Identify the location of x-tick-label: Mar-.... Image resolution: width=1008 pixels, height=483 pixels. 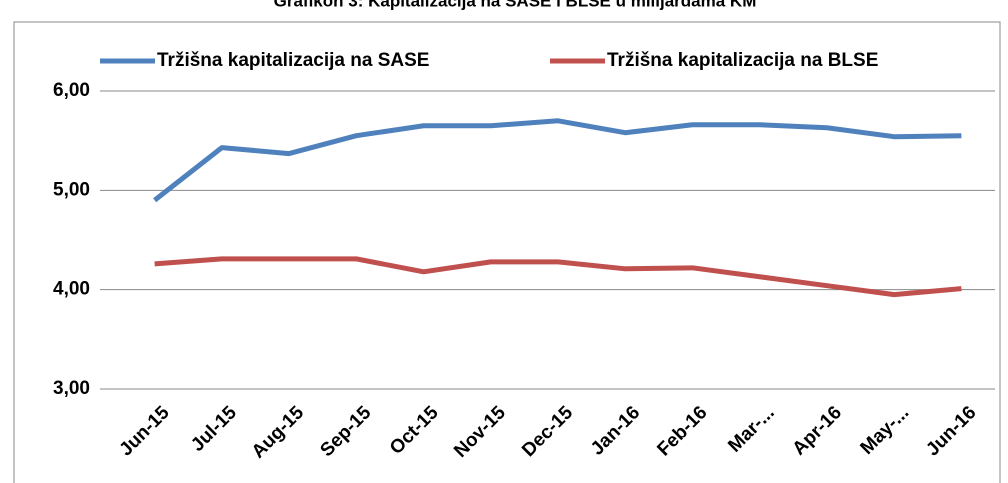
(751, 429).